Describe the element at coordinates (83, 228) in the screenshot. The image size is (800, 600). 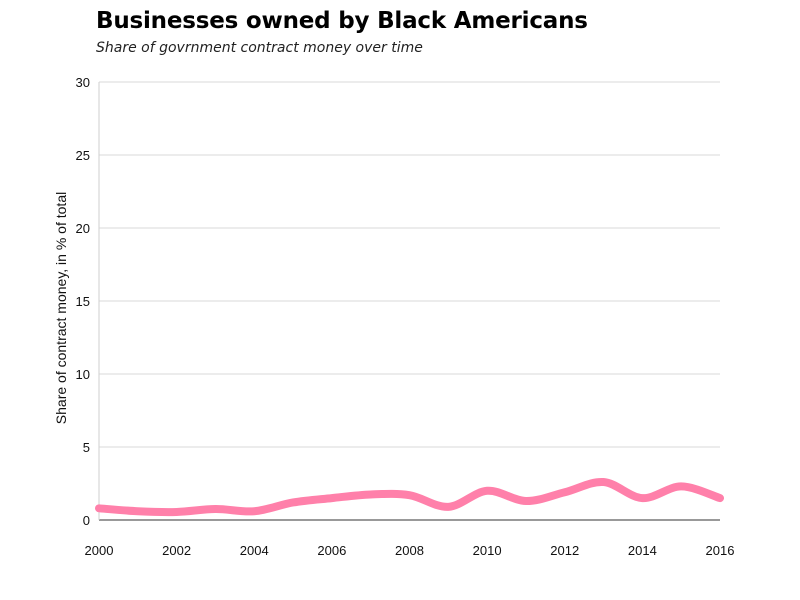
I see `y-tick-label: 20` at that location.